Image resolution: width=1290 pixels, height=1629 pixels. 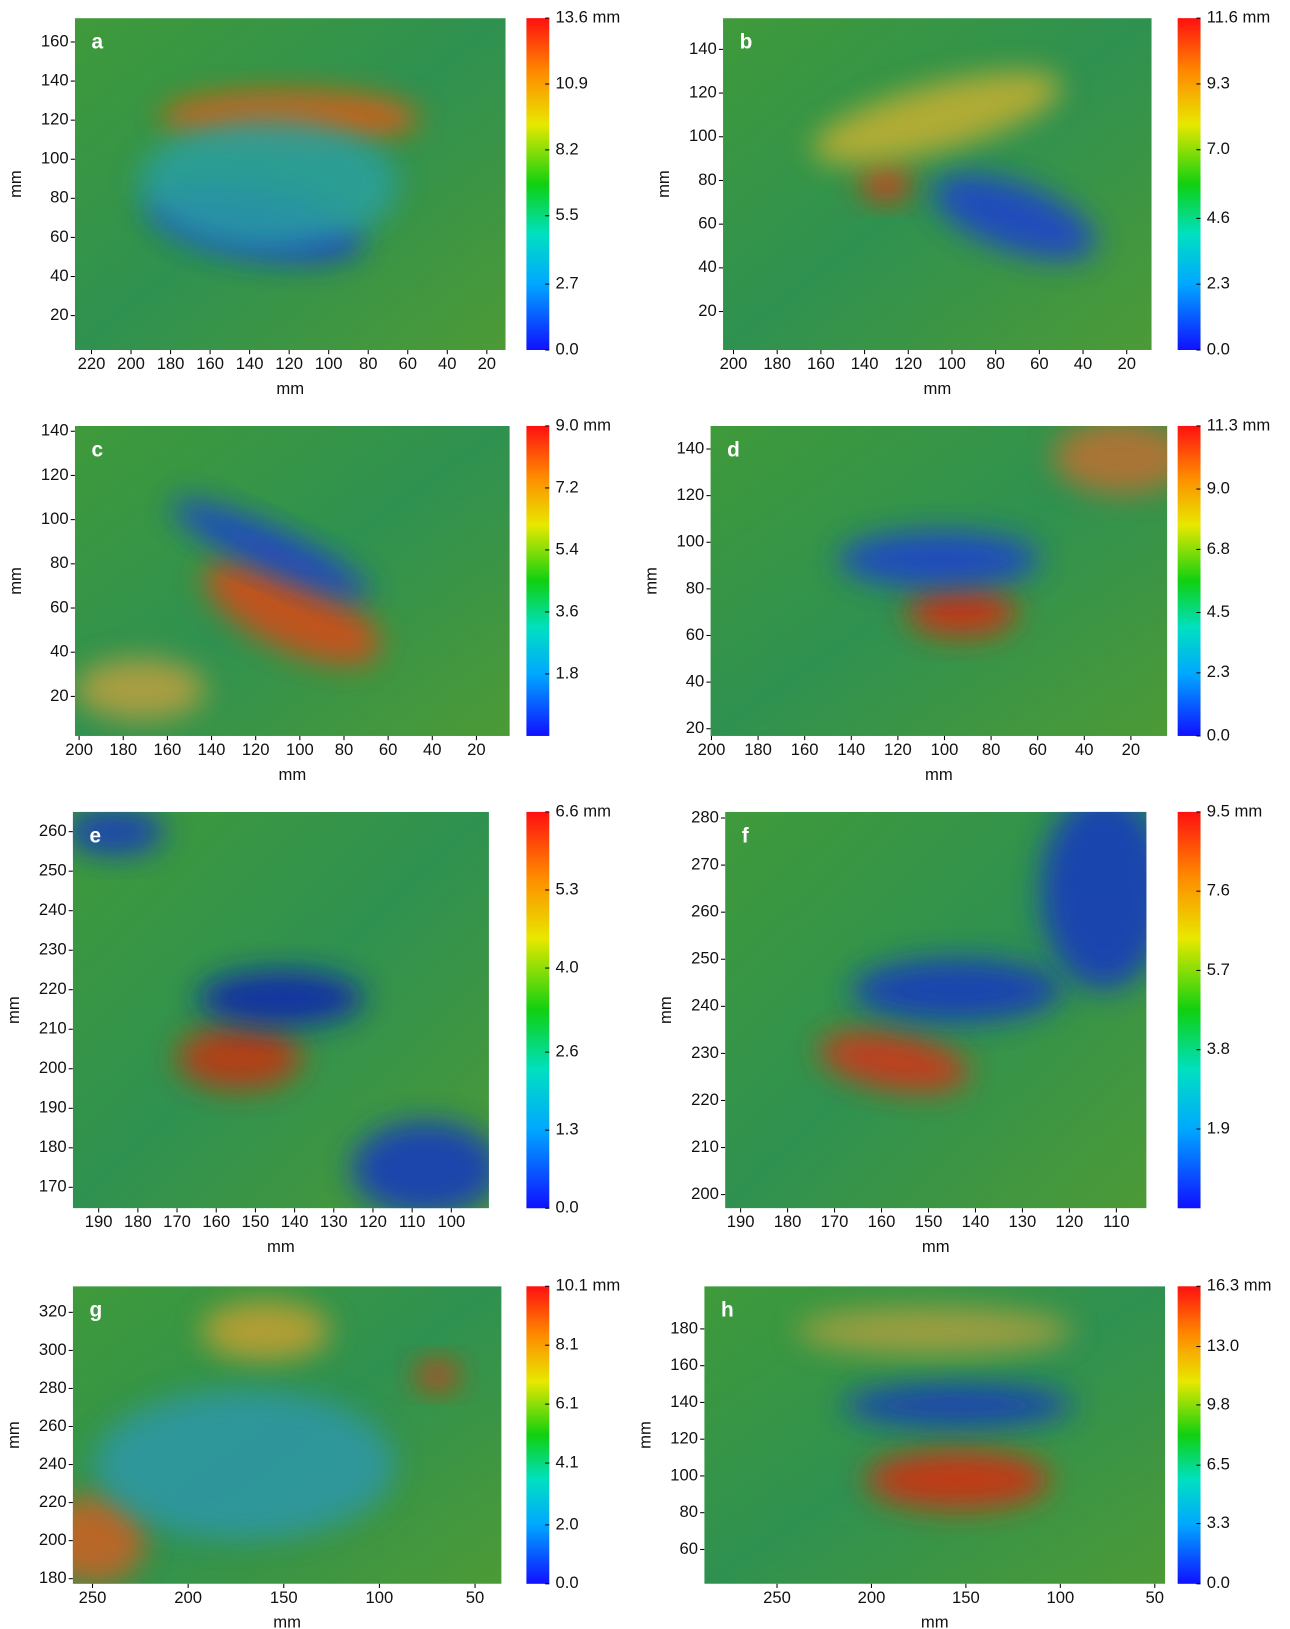 What do you see at coordinates (745, 835) in the screenshot?
I see `panel-label: f` at bounding box center [745, 835].